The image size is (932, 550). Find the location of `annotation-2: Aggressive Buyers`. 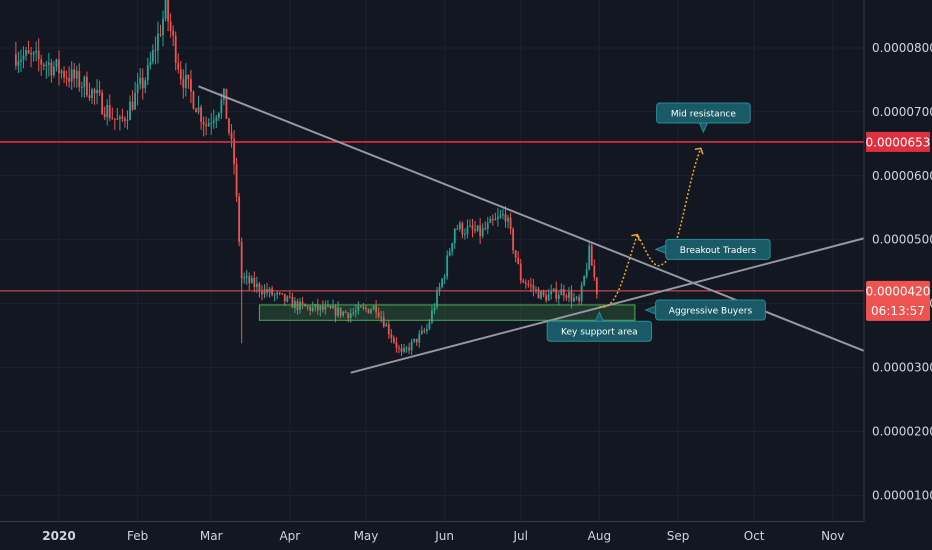

annotation-2: Aggressive Buyers is located at coordinates (705, 310).